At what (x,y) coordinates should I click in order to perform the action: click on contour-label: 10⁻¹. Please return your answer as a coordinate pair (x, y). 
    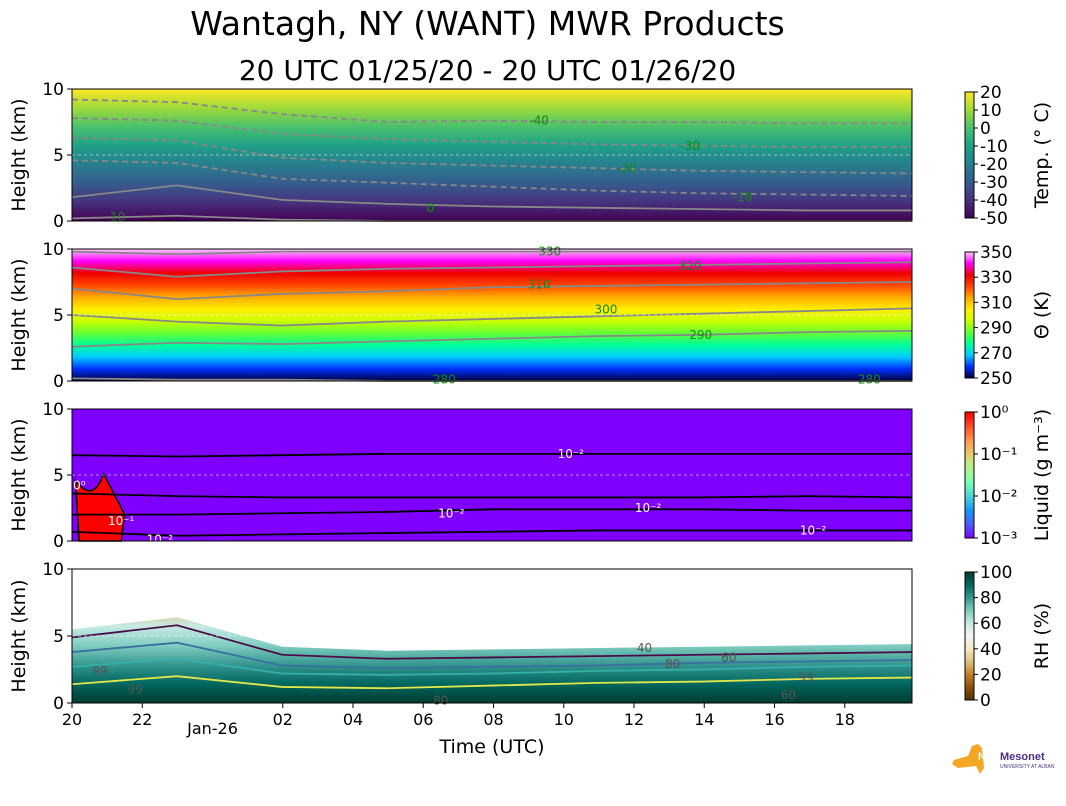
    Looking at the image, I should click on (121, 521).